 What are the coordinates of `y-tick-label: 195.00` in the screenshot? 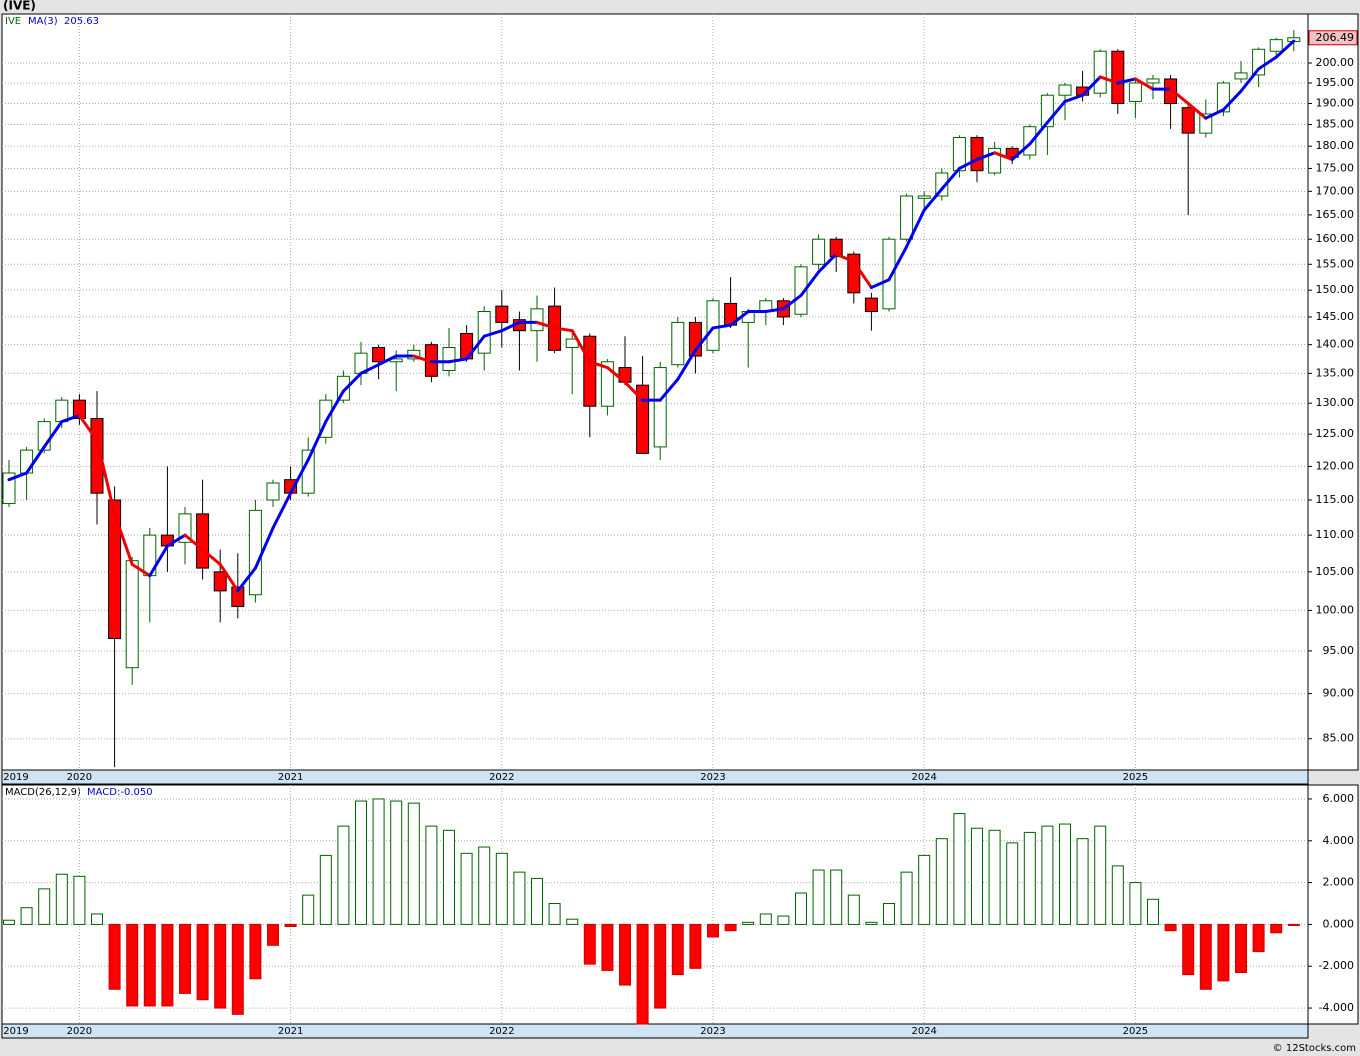 It's located at (1335, 82).